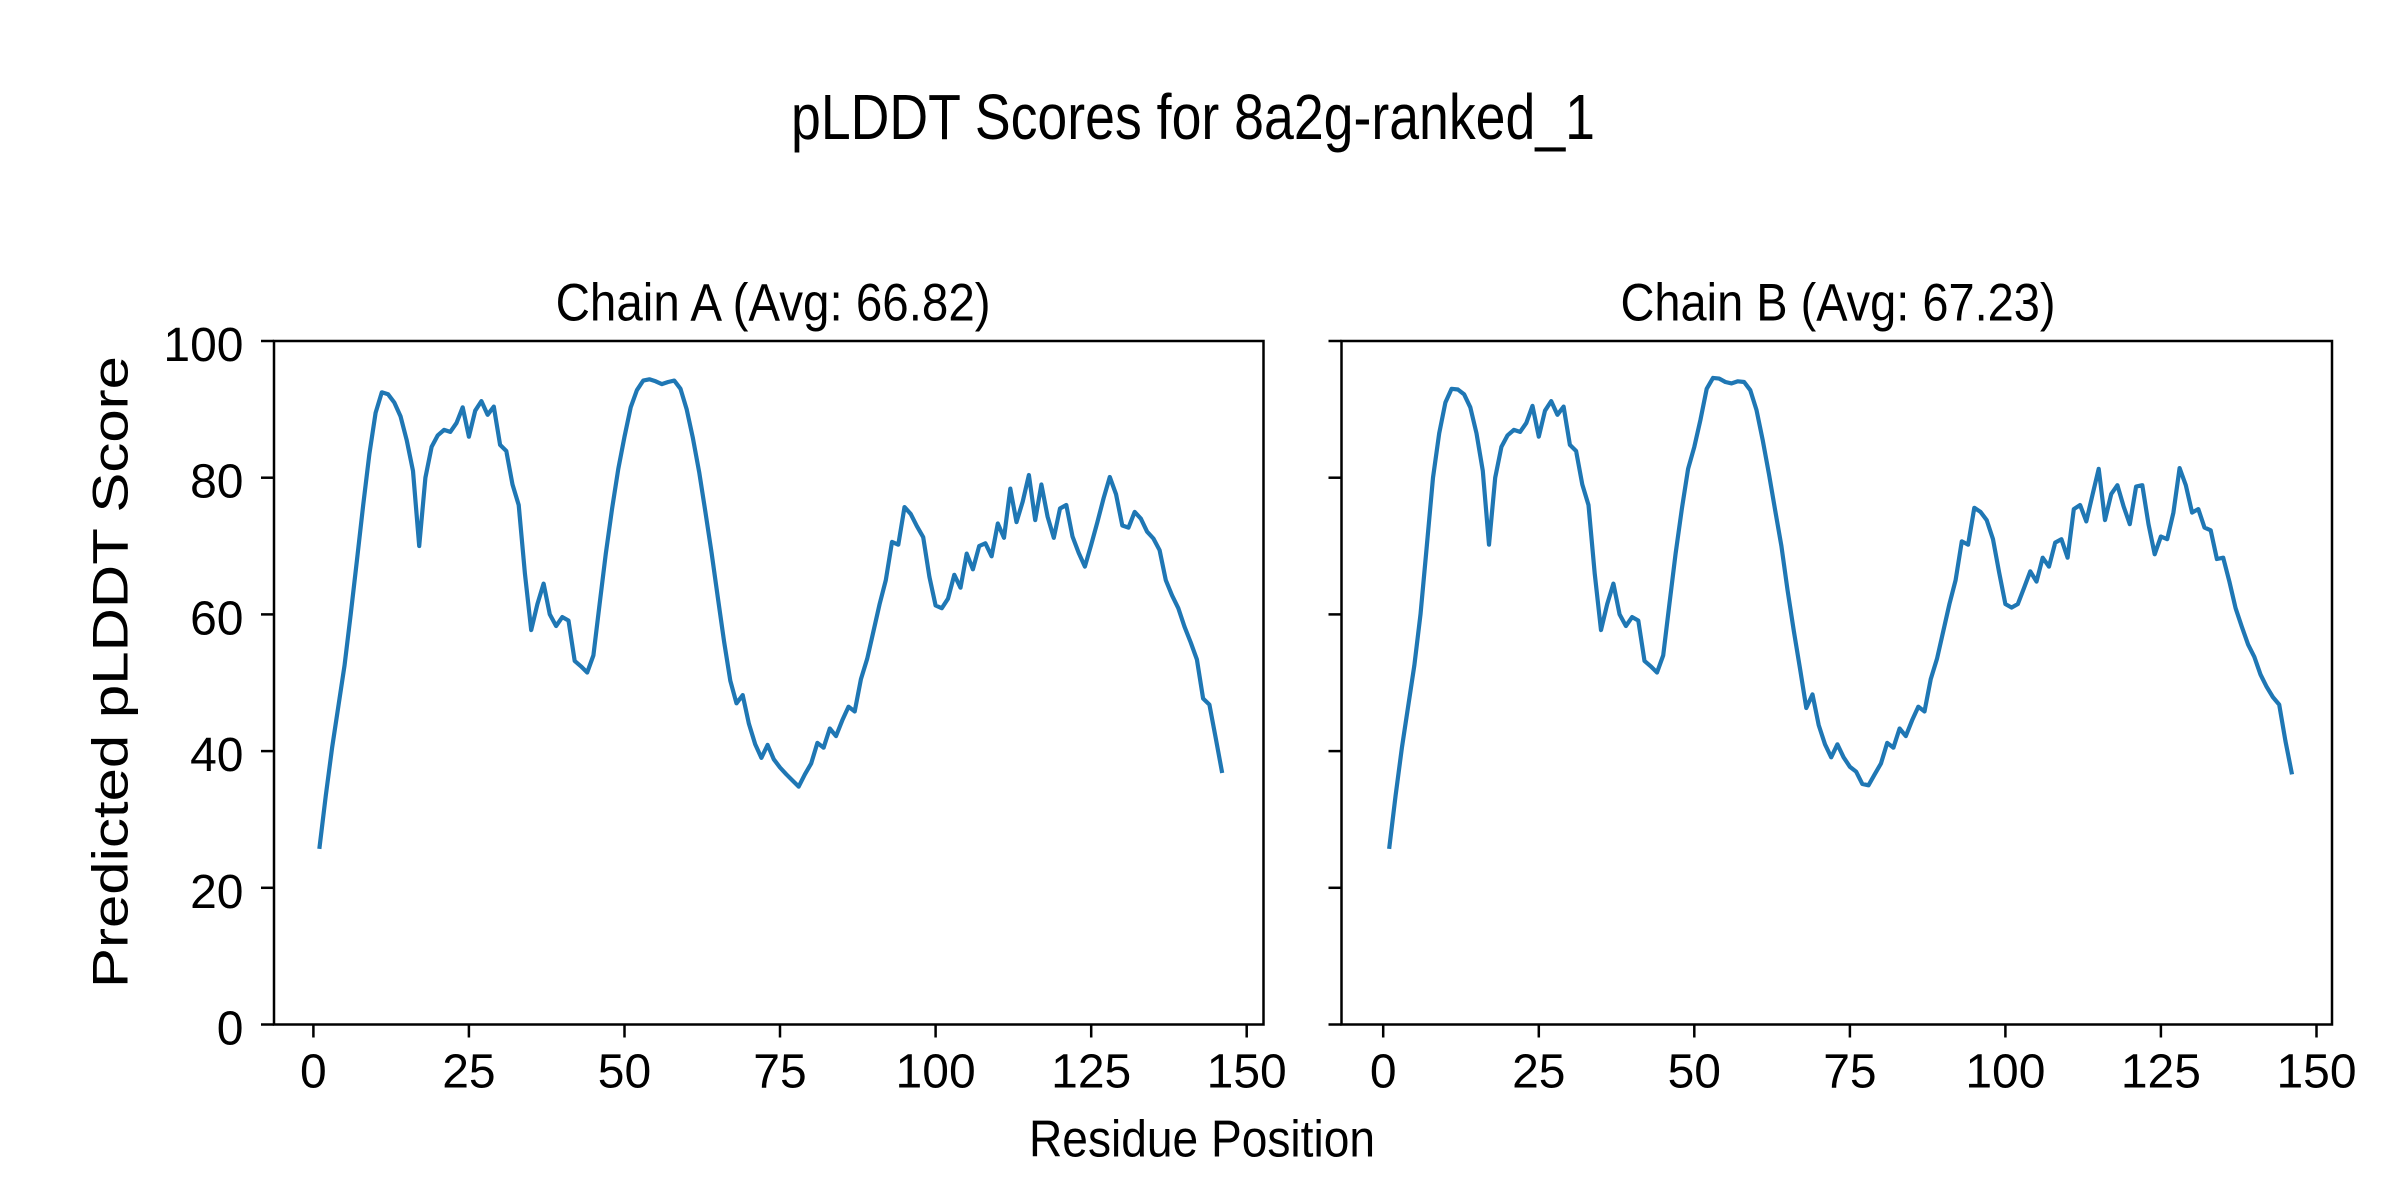 This screenshot has width=2400, height=1200. I want to click on svg-text: 40, so click(216, 755).